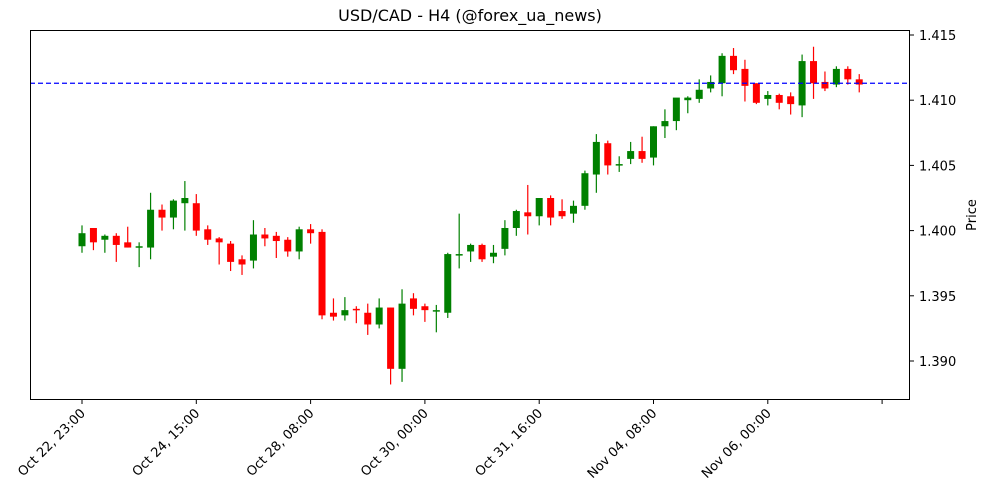 The image size is (1000, 500). I want to click on x-tick-label: Oct 31, 16:00, so click(509, 442).